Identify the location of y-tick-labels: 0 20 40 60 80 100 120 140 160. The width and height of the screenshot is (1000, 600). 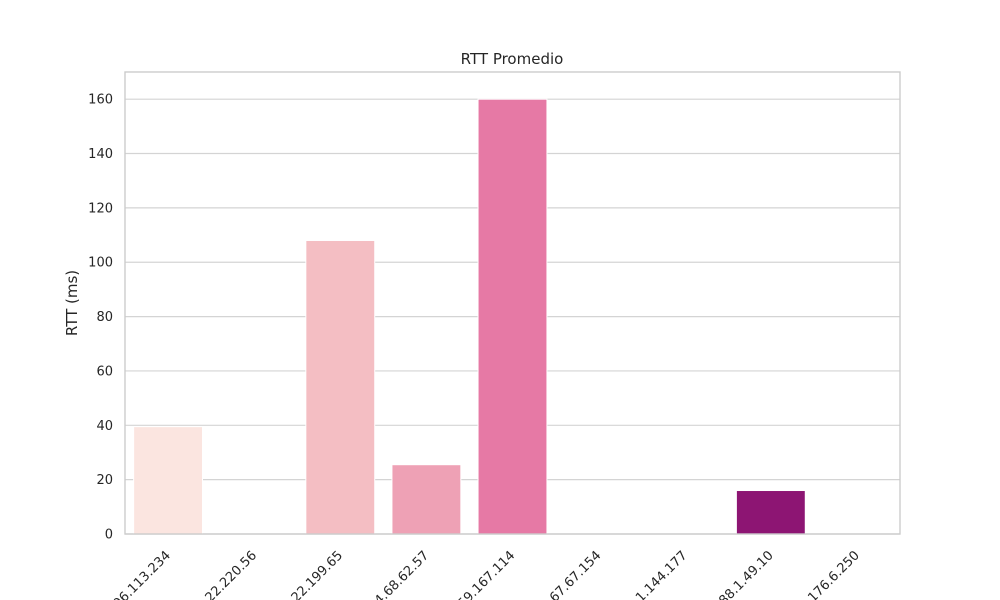
(100, 318).